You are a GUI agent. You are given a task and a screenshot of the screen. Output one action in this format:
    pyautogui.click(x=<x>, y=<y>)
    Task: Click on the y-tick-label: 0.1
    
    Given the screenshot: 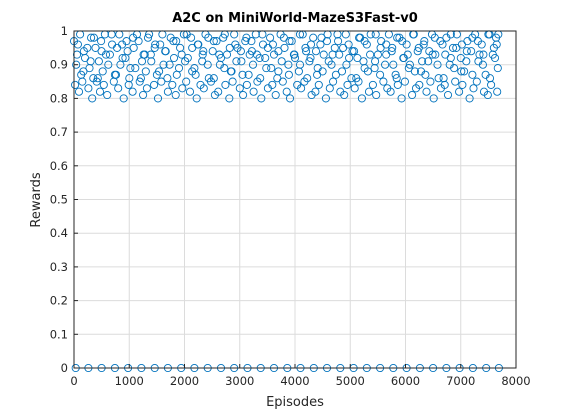 What is the action you would take?
    pyautogui.click(x=59, y=334)
    